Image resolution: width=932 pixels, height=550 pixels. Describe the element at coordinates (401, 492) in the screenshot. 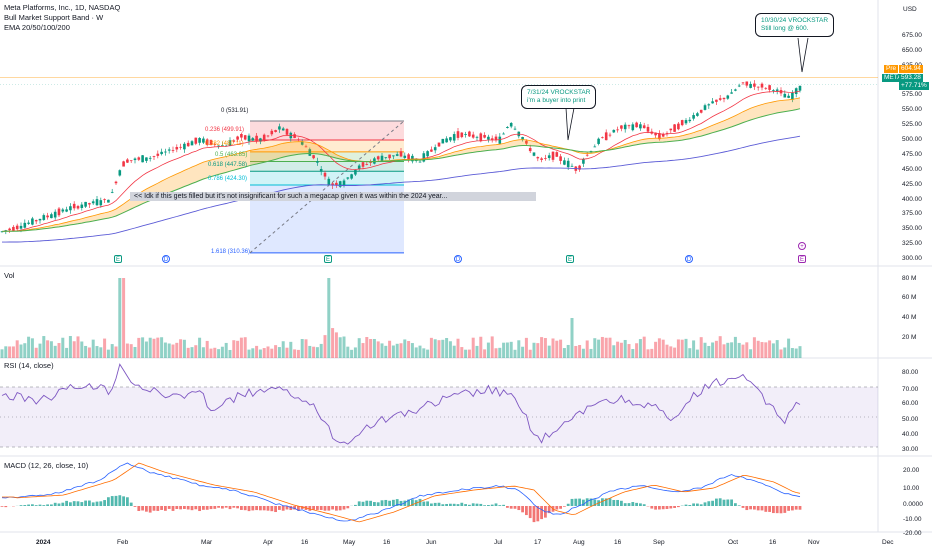

I see `macd-signal-line` at that location.